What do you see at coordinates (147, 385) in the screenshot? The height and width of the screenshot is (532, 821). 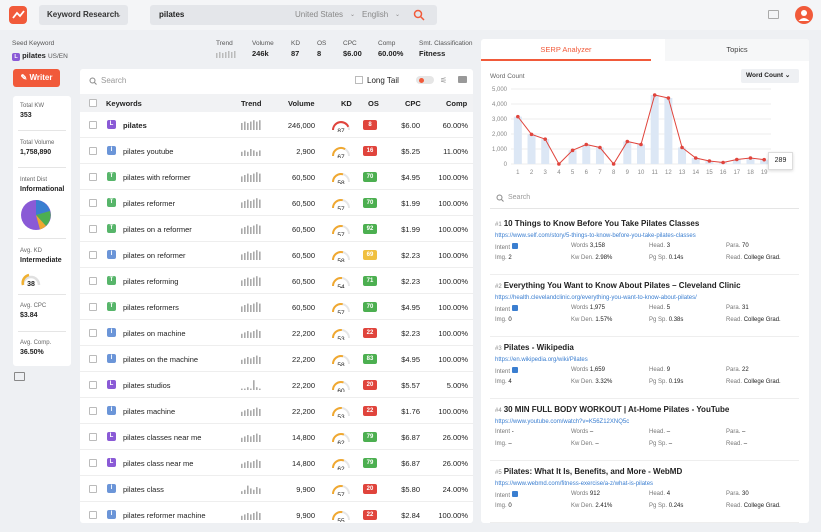 I see `keyword-link: pilates studios` at bounding box center [147, 385].